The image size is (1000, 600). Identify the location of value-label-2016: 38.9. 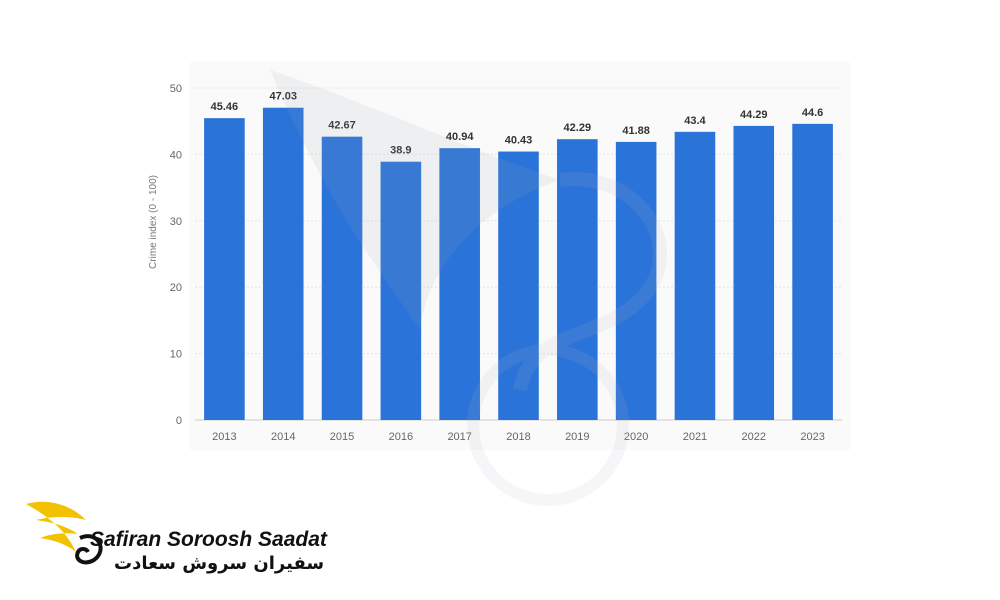
(400, 151).